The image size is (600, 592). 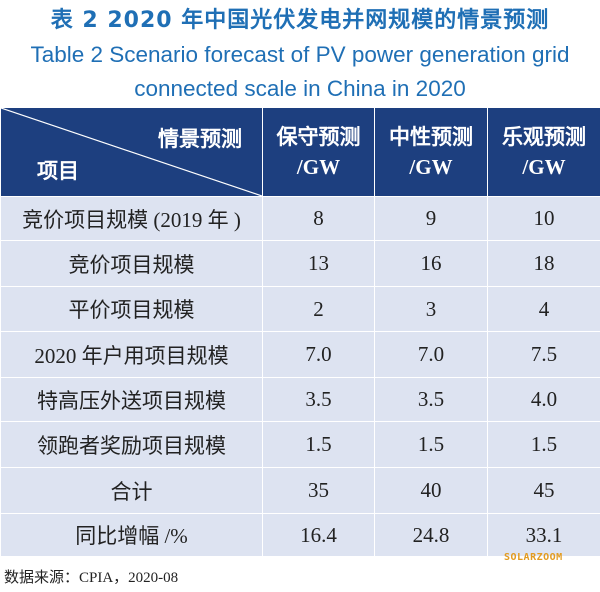 I want to click on value-conservative: 16.4, so click(x=318, y=535).